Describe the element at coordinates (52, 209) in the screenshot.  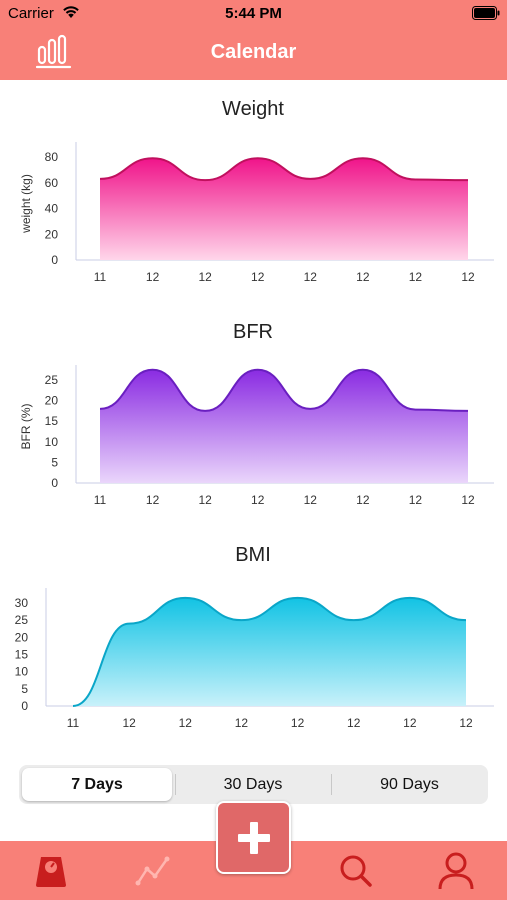
I see `weight-y-tick: 40` at that location.